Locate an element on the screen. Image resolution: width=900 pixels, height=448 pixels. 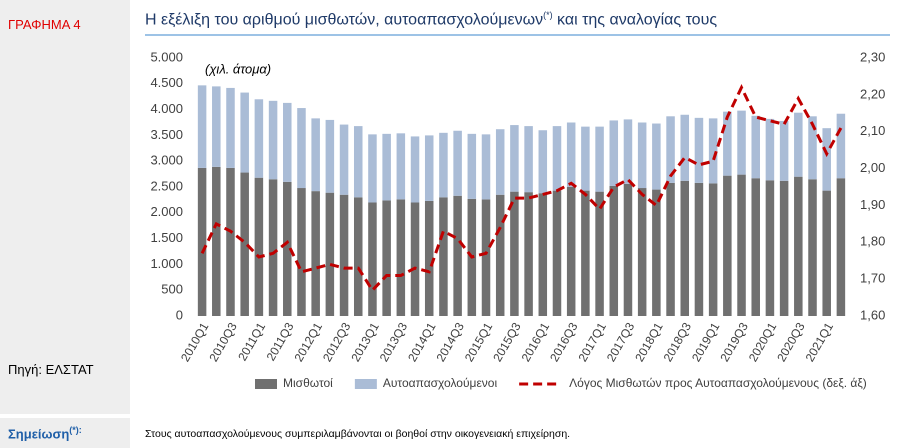
legend-swatch is located at coordinates (266, 384).